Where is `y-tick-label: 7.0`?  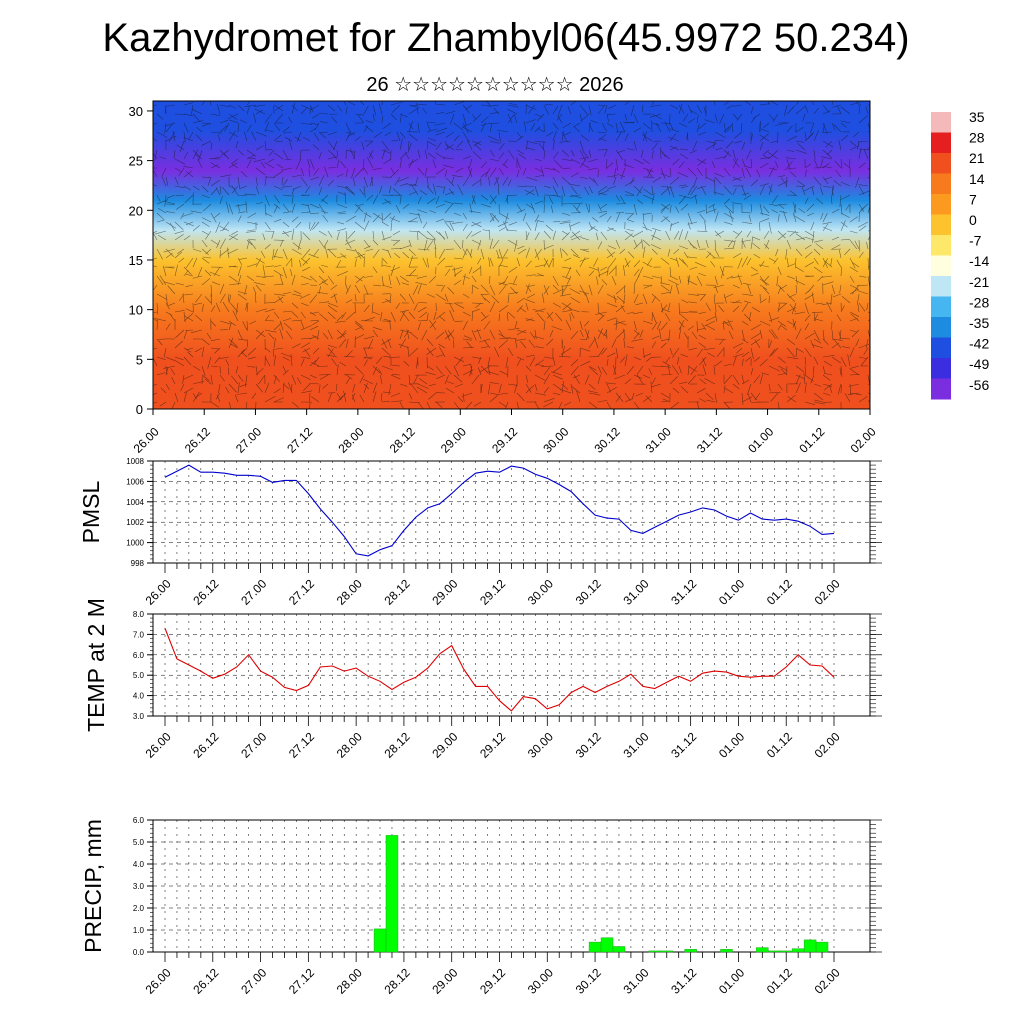 y-tick-label: 7.0 is located at coordinates (139, 634).